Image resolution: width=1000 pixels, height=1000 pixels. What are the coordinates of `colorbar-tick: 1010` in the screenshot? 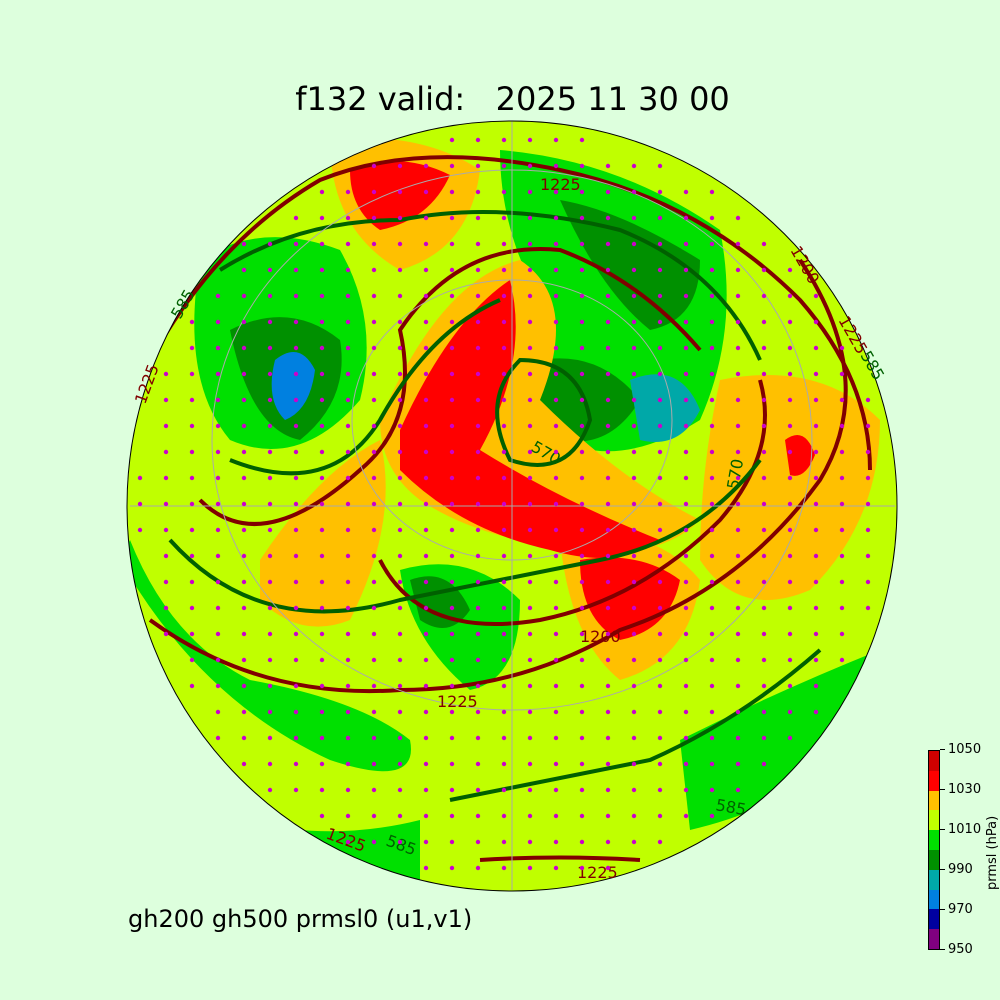 It's located at (960, 829).